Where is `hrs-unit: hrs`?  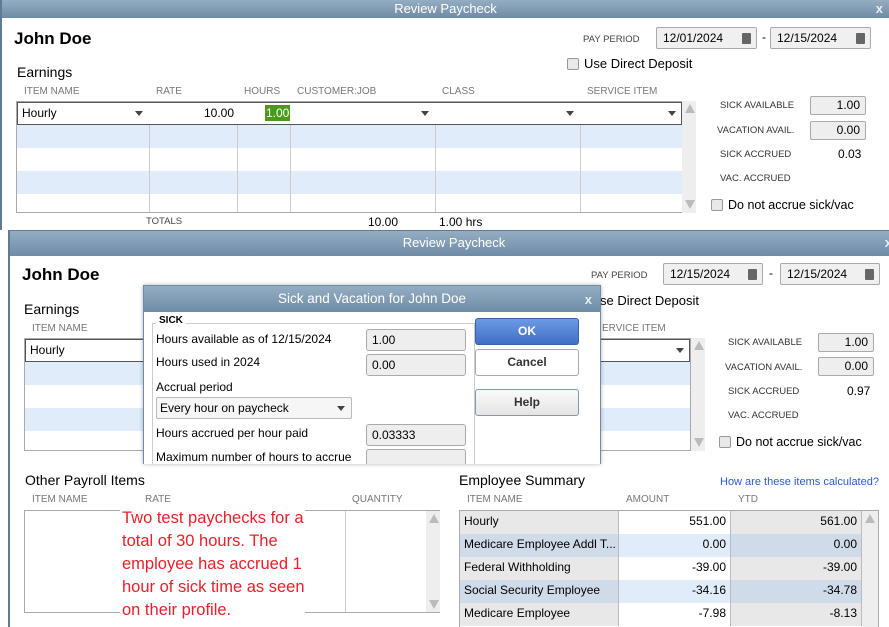 hrs-unit: hrs is located at coordinates (474, 222).